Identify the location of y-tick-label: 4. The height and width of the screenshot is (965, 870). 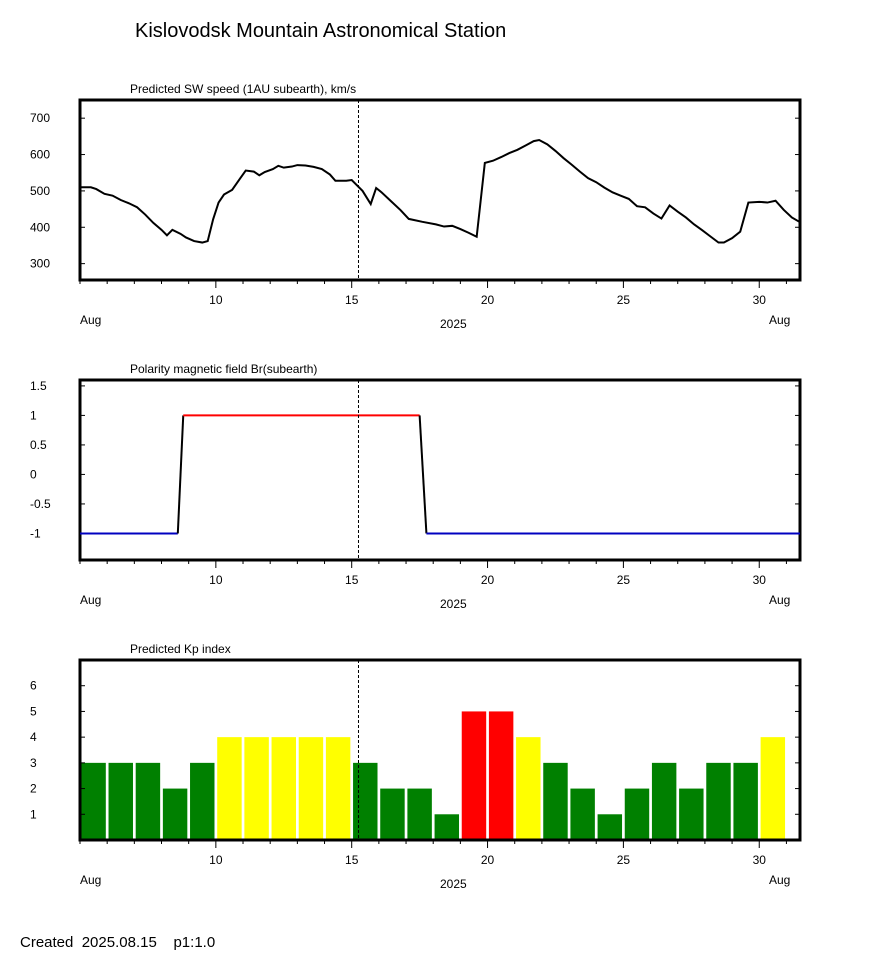
(33, 737).